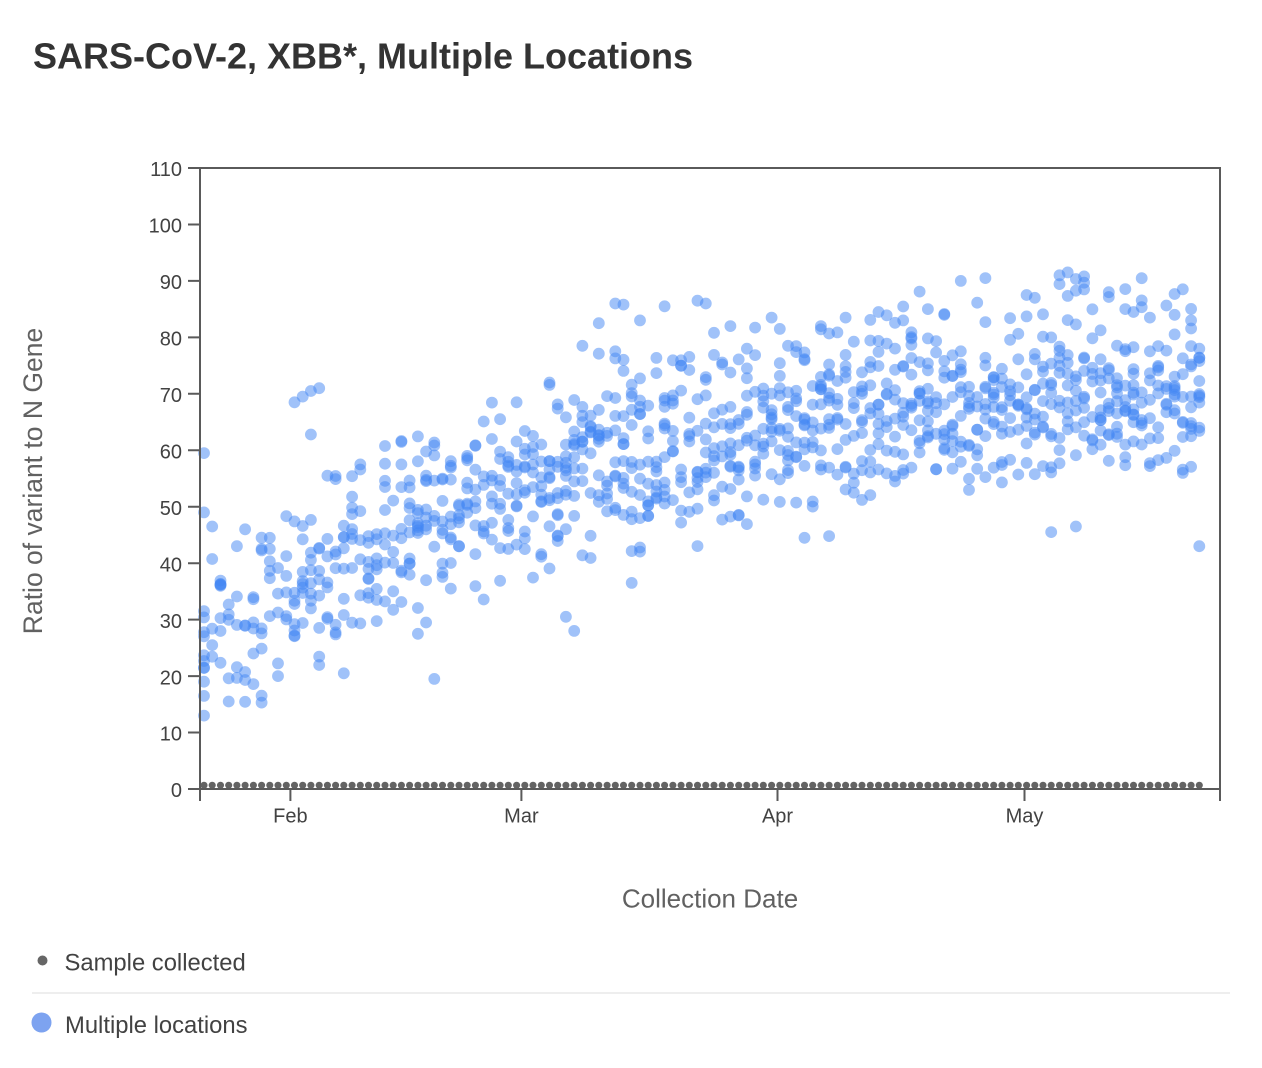  Describe the element at coordinates (171, 453) in the screenshot. I see `svg-text: 60` at that location.